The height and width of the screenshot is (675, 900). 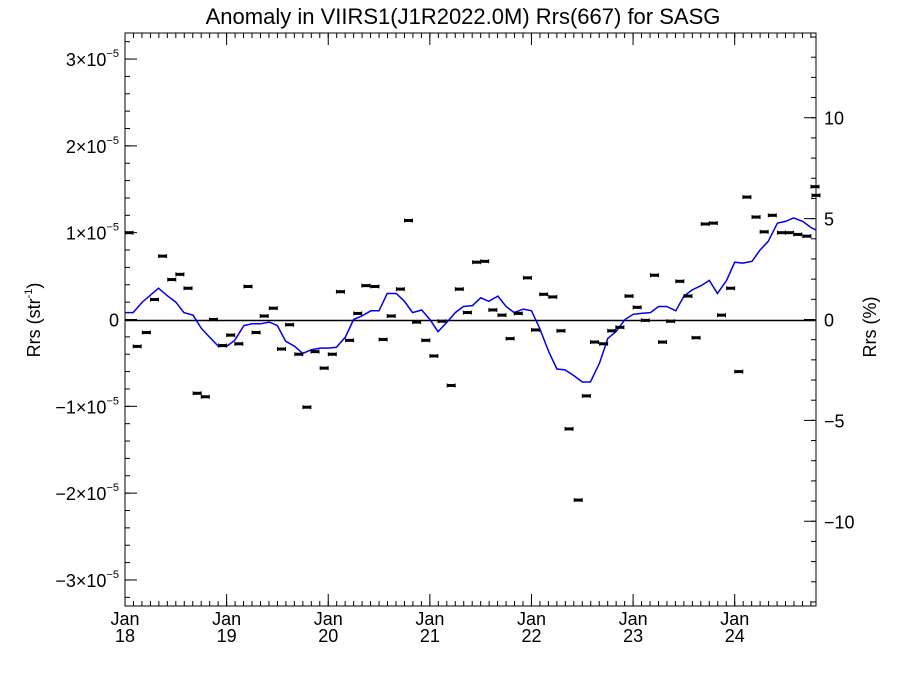 I want to click on y-axis-label-right: Rrs (%), so click(x=870, y=327).